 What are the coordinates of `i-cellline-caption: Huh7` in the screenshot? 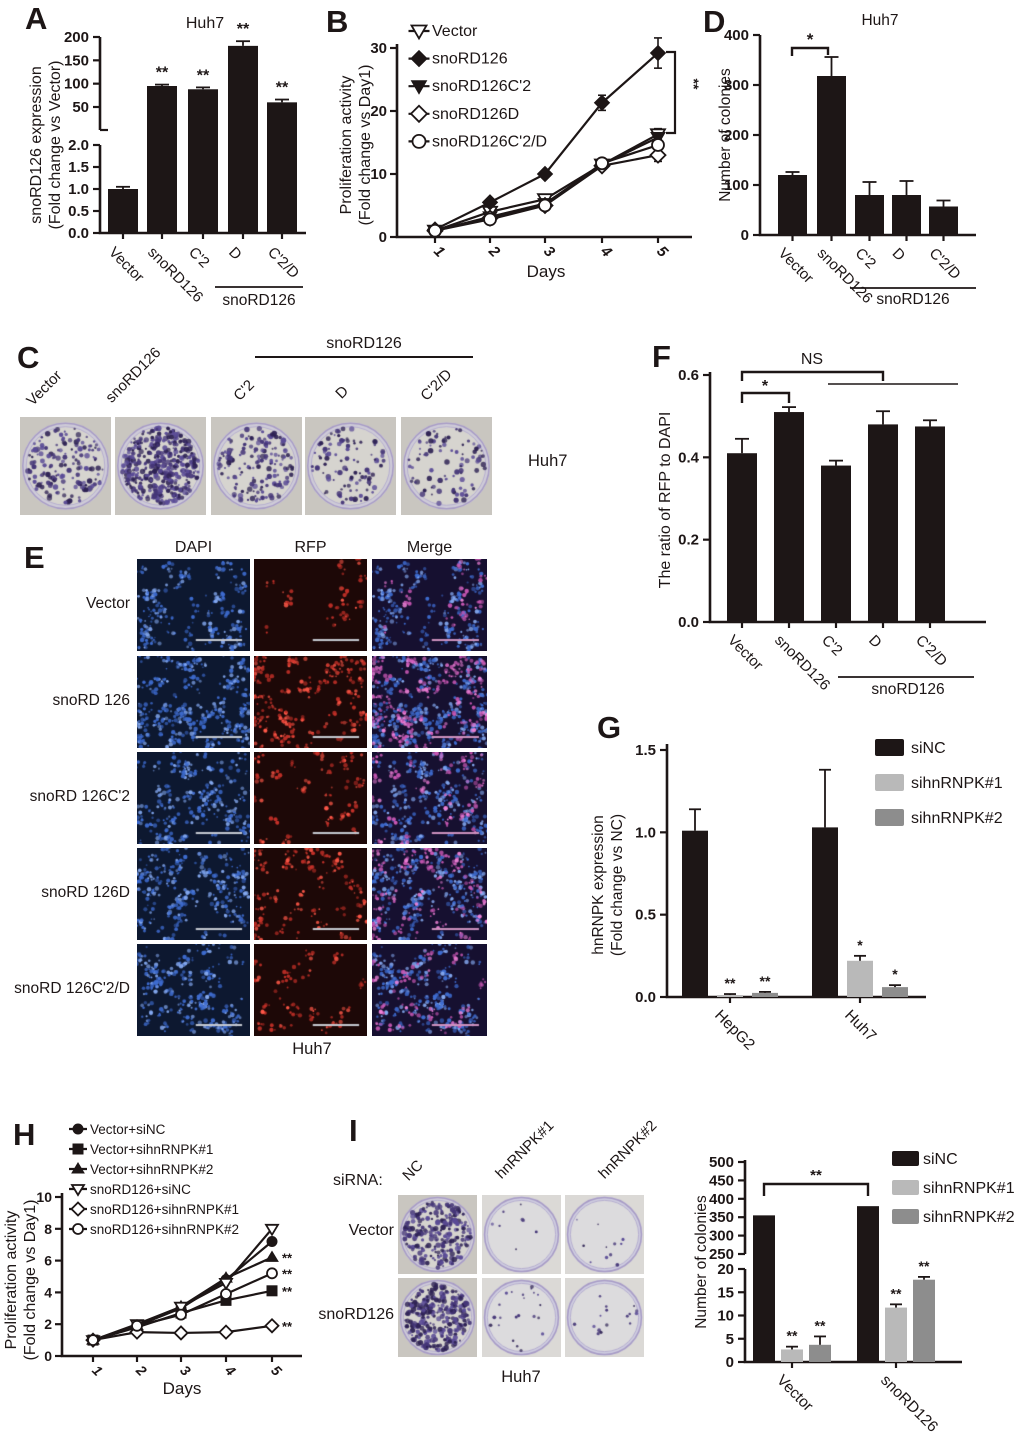 It's located at (521, 1377).